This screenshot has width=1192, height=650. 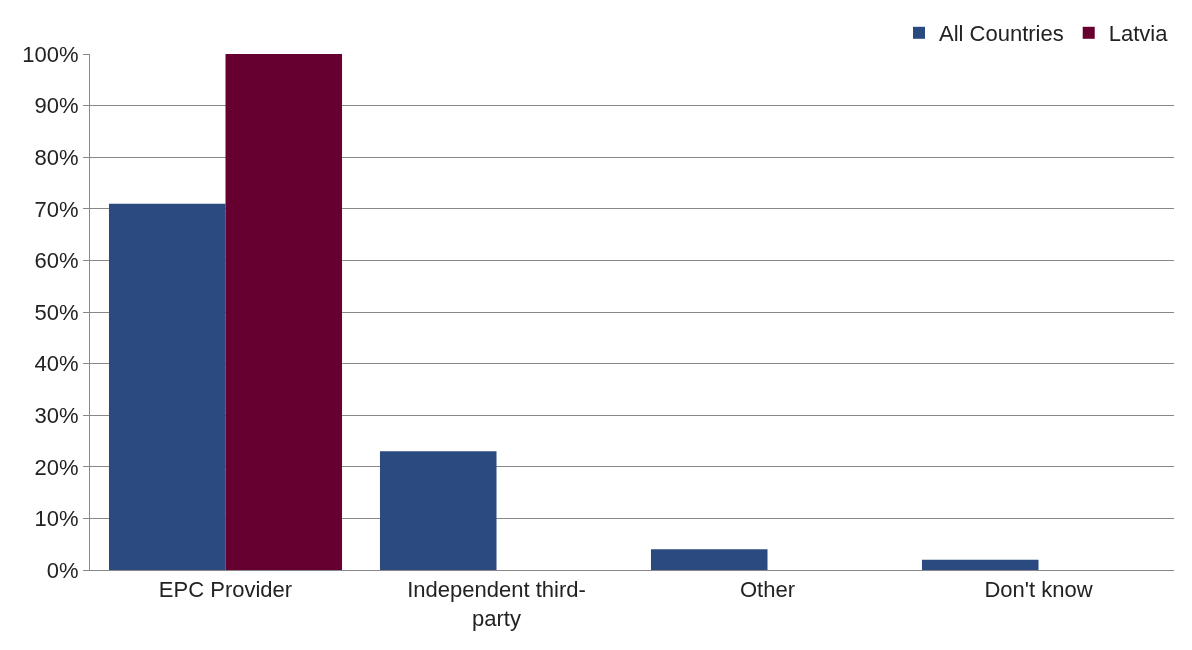 What do you see at coordinates (1138, 34) in the screenshot?
I see `legend-label: Latvia` at bounding box center [1138, 34].